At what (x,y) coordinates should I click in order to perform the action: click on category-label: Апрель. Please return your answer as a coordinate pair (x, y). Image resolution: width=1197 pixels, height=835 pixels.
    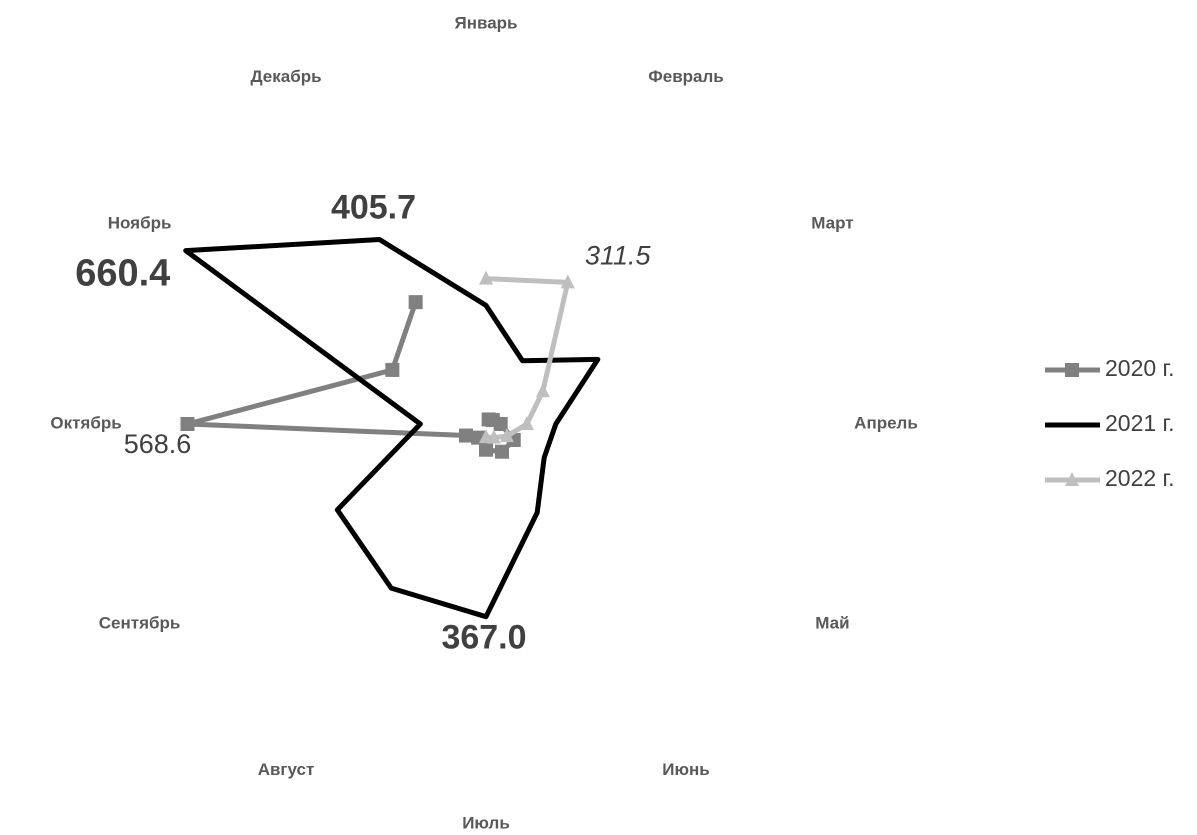
    Looking at the image, I should click on (886, 422).